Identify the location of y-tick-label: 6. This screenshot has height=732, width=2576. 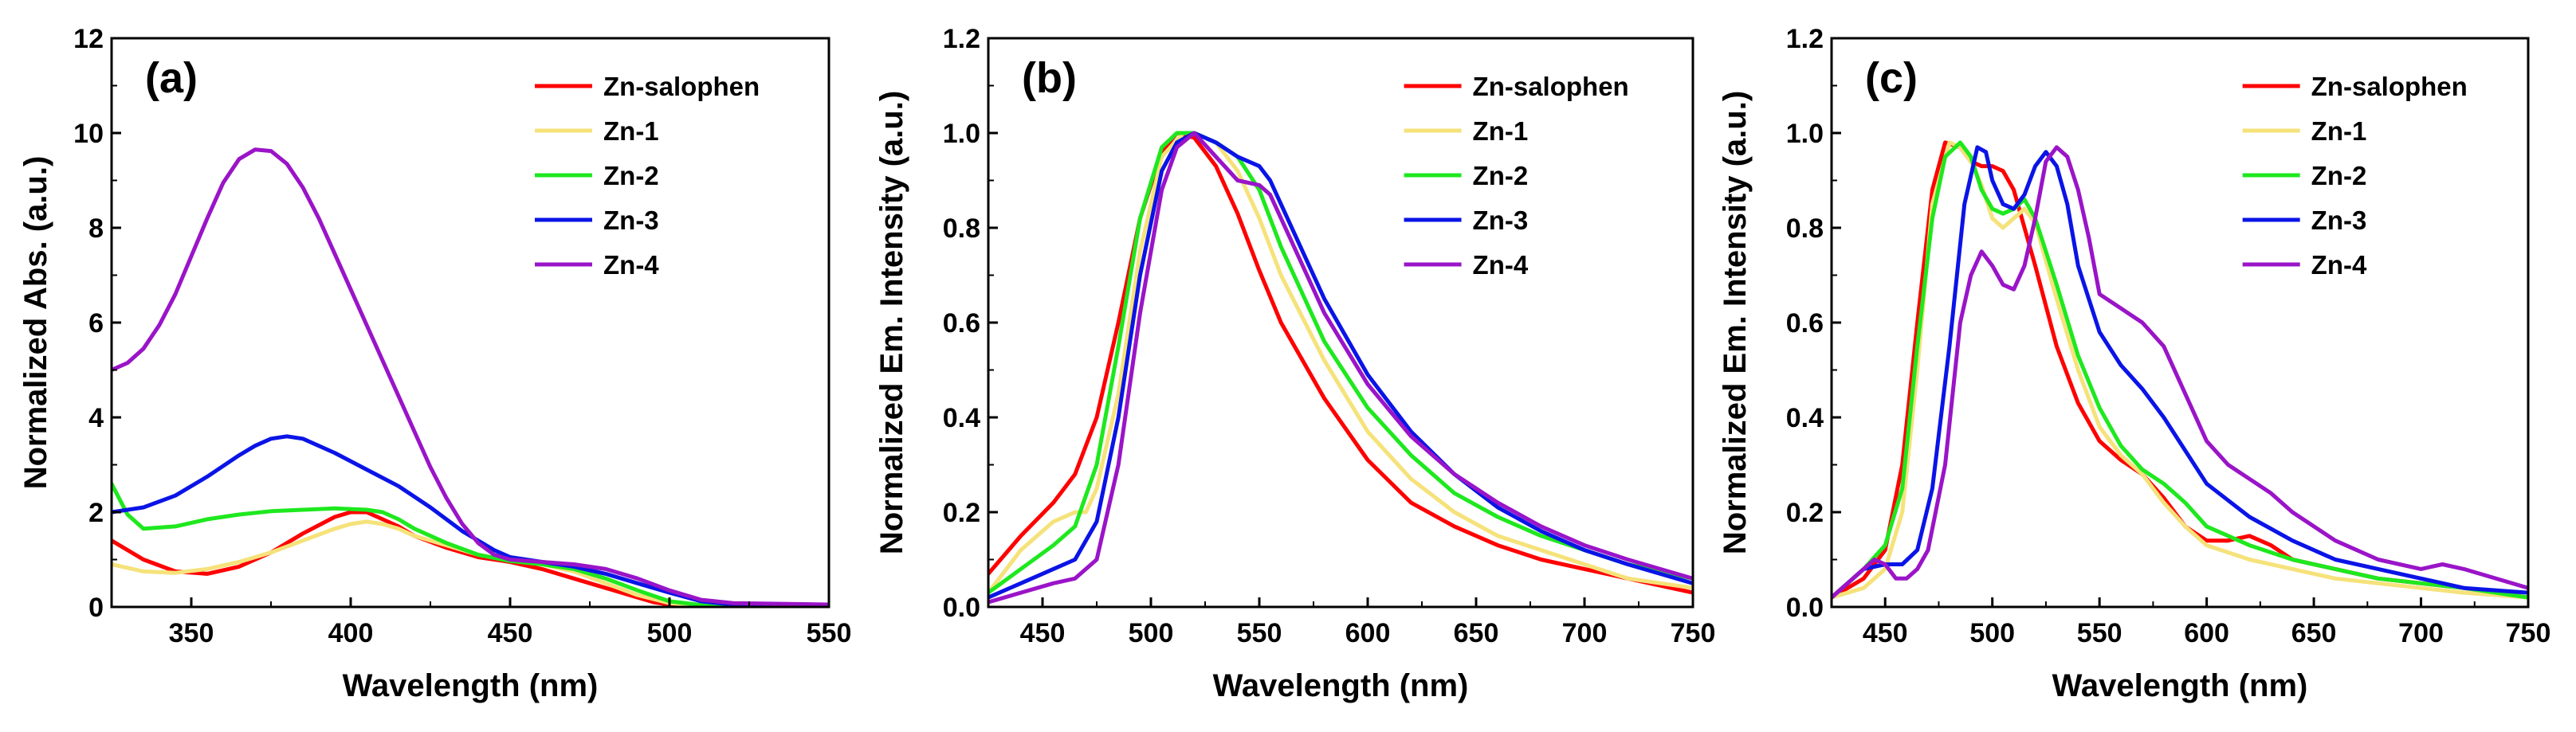
(96, 324).